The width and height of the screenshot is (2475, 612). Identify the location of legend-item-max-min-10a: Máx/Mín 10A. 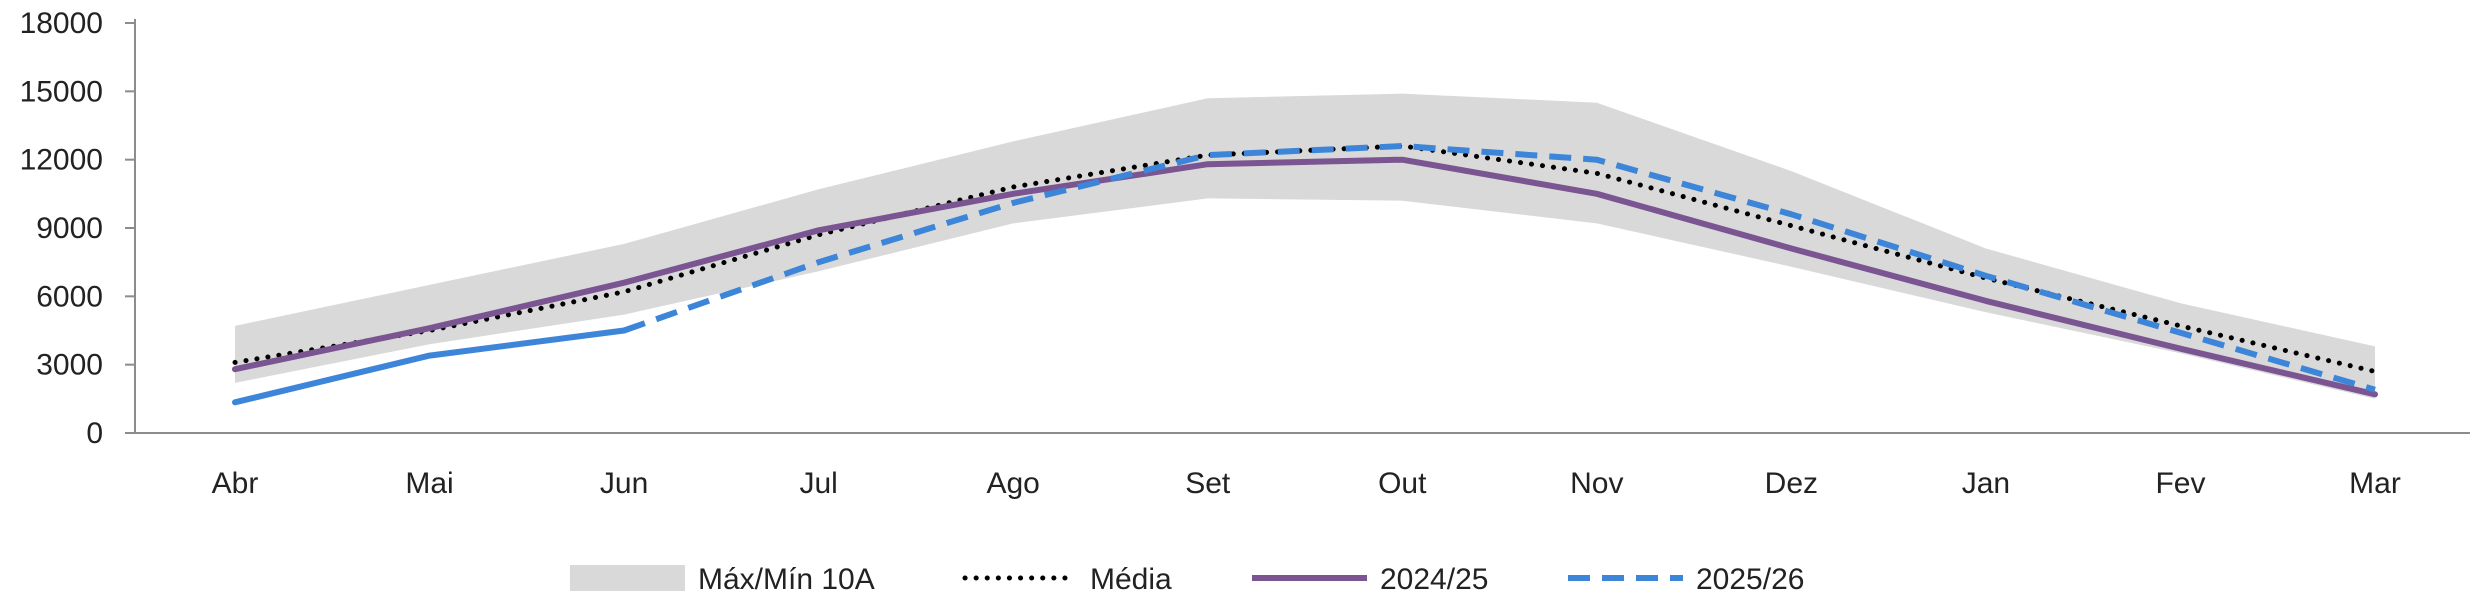
(722, 579).